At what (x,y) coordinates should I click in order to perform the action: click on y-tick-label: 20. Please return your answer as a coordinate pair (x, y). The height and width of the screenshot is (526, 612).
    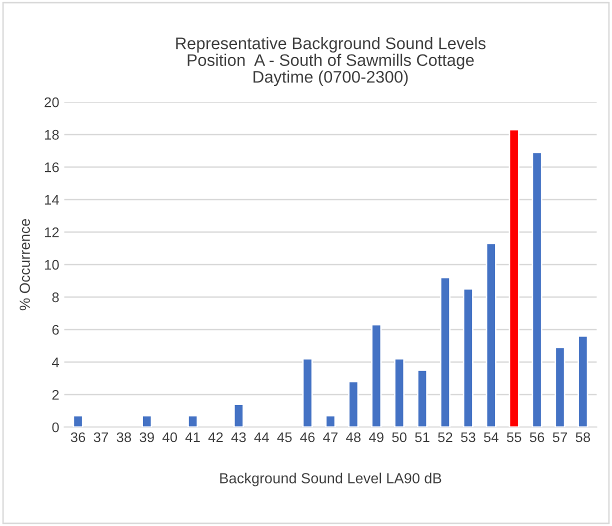
    Looking at the image, I should click on (51, 102).